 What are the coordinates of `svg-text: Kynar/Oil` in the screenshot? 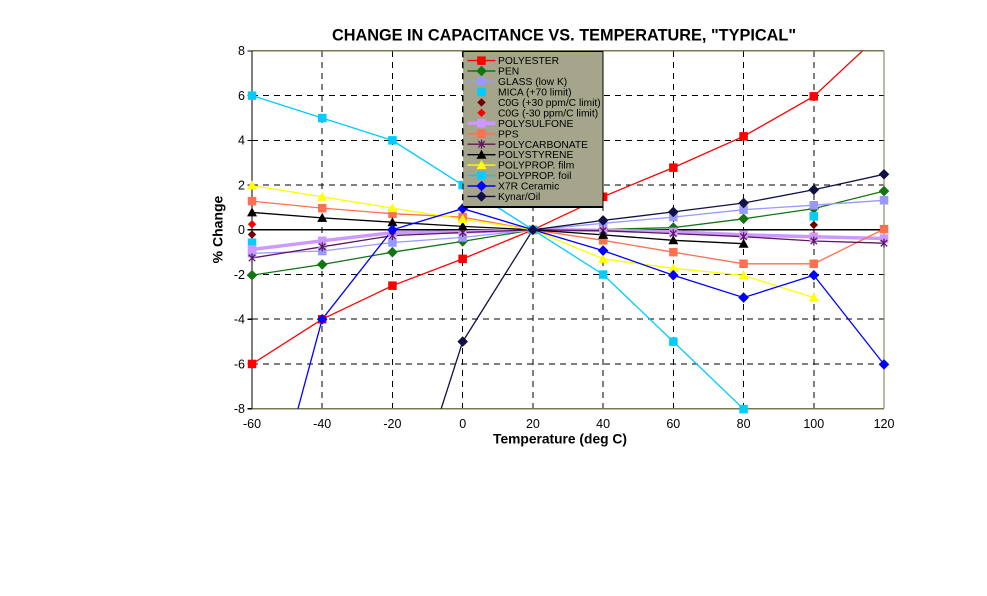 It's located at (519, 197).